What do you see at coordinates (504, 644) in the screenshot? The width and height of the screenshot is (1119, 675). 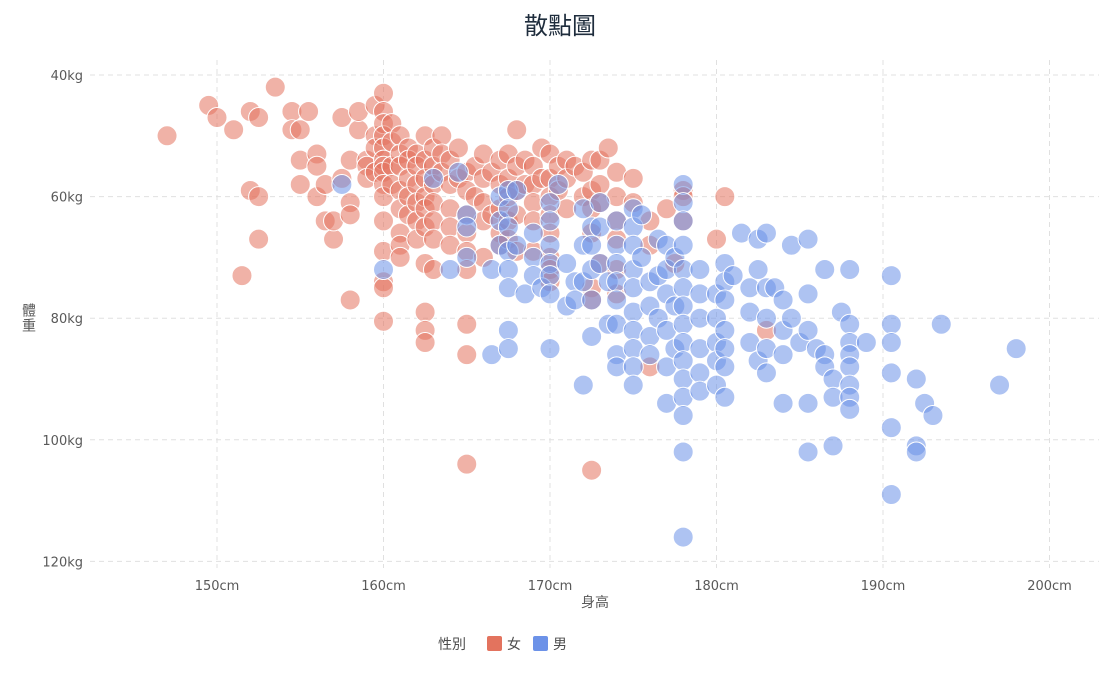 I see `legend-item-female: 女` at bounding box center [504, 644].